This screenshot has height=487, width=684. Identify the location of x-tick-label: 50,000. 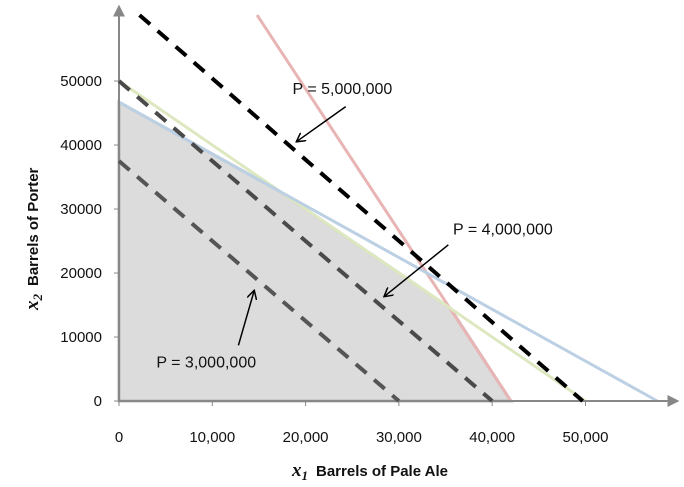
(586, 437).